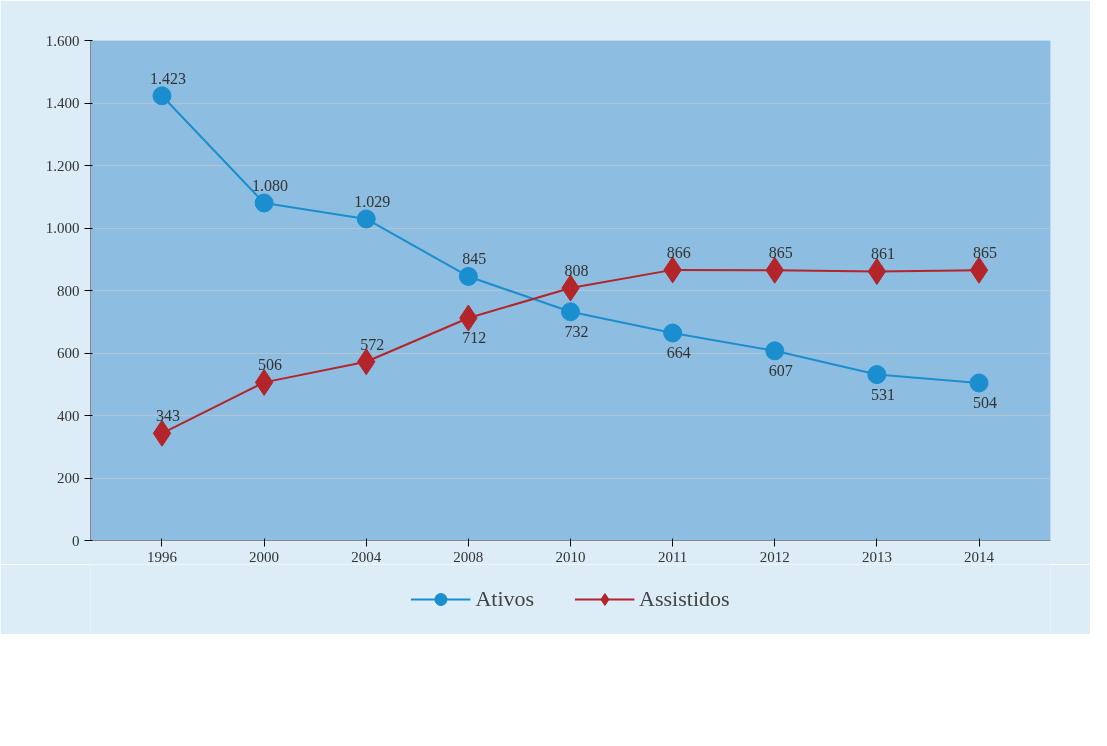  What do you see at coordinates (167, 78) in the screenshot?
I see `data-label: 1.423` at bounding box center [167, 78].